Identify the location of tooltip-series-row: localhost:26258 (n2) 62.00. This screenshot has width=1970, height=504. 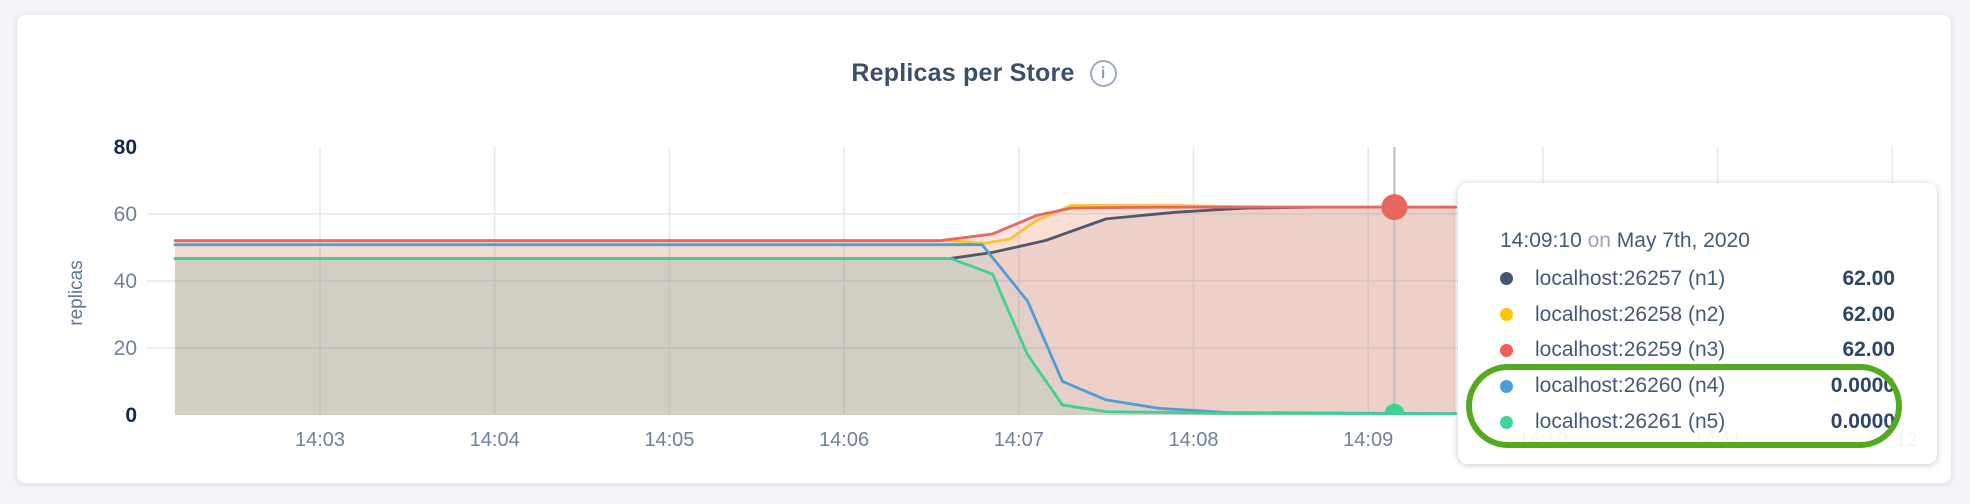
(1697, 315).